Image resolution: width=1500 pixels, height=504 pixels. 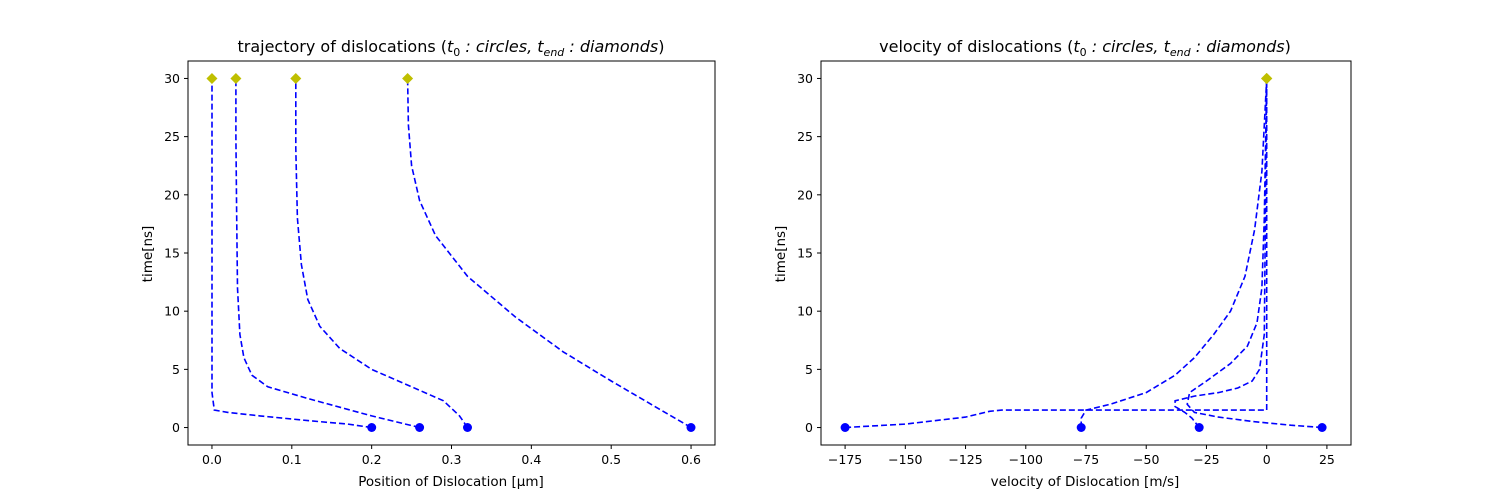 What do you see at coordinates (531, 459) in the screenshot?
I see `left-x-tick-label: 0.4` at bounding box center [531, 459].